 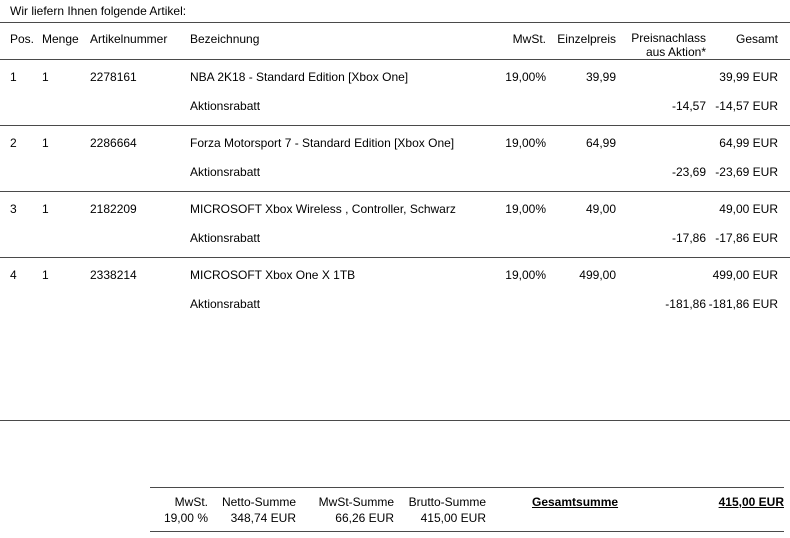 What do you see at coordinates (746, 106) in the screenshot?
I see `discount-gesamt: -14,57 EUR` at bounding box center [746, 106].